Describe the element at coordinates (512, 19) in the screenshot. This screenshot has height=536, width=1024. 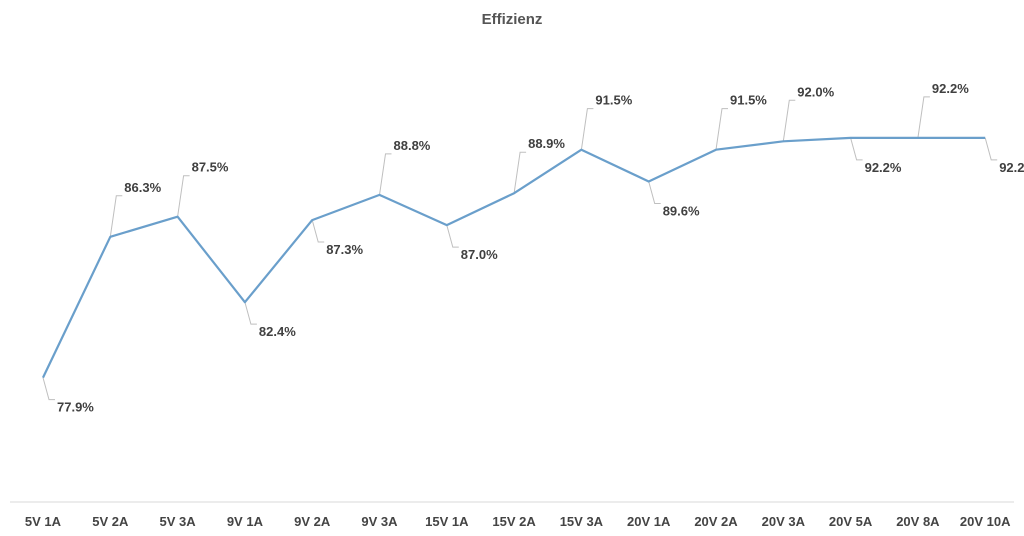
I see `chart-title: Effizienz` at that location.